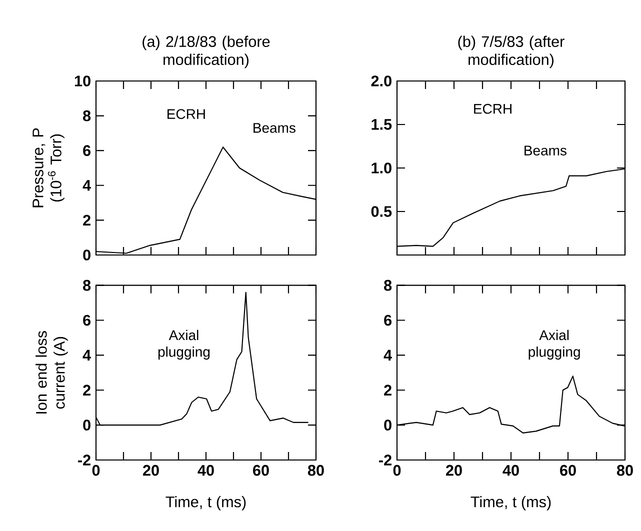 The width and height of the screenshot is (641, 531). What do you see at coordinates (382, 124) in the screenshot?
I see `y-tick-label: 1.5` at bounding box center [382, 124].